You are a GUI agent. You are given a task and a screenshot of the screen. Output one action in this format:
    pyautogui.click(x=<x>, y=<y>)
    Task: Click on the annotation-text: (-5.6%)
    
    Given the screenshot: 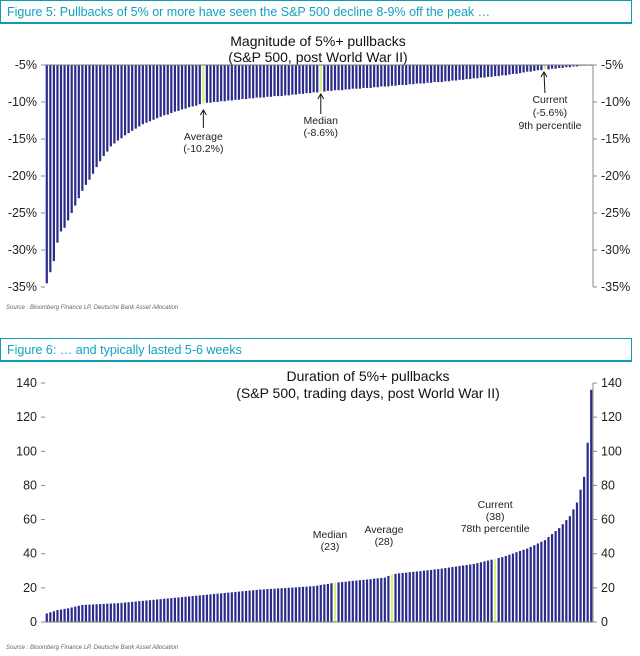 What is the action you would take?
    pyautogui.click(x=550, y=113)
    